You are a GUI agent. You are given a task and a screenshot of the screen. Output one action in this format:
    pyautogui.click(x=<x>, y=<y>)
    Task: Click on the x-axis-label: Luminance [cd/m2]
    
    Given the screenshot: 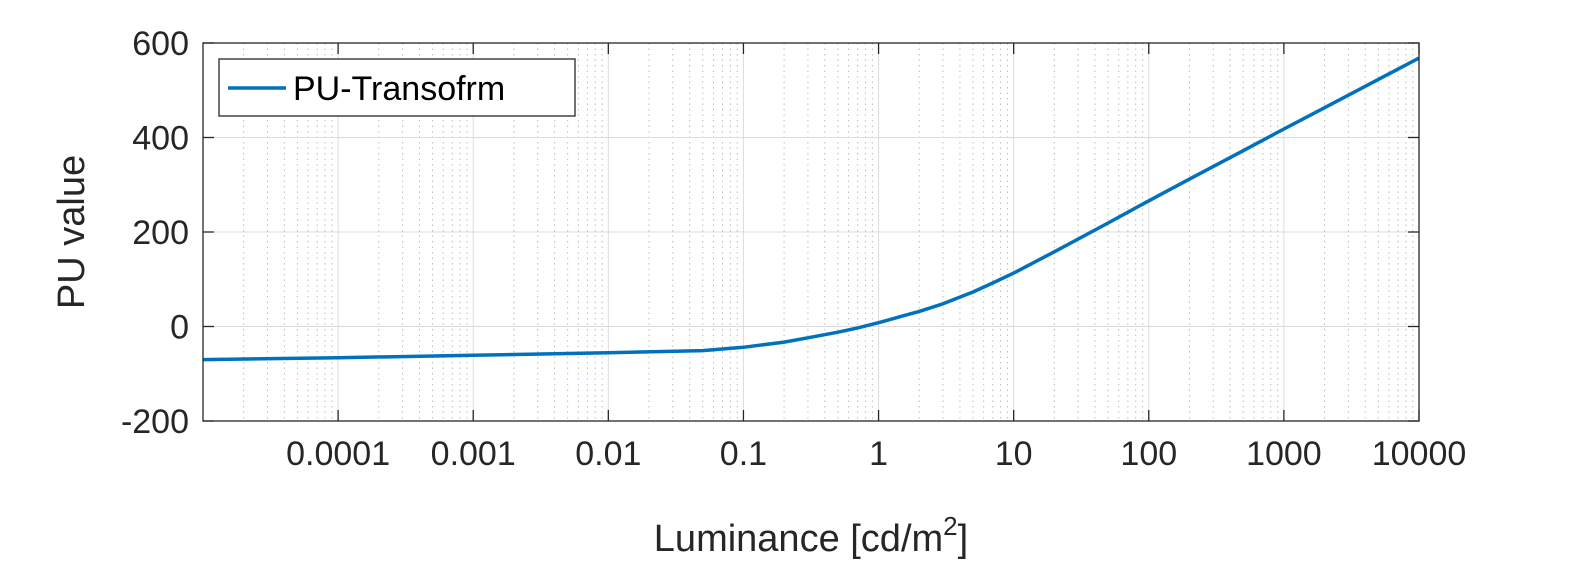 What is the action you would take?
    pyautogui.click(x=811, y=535)
    